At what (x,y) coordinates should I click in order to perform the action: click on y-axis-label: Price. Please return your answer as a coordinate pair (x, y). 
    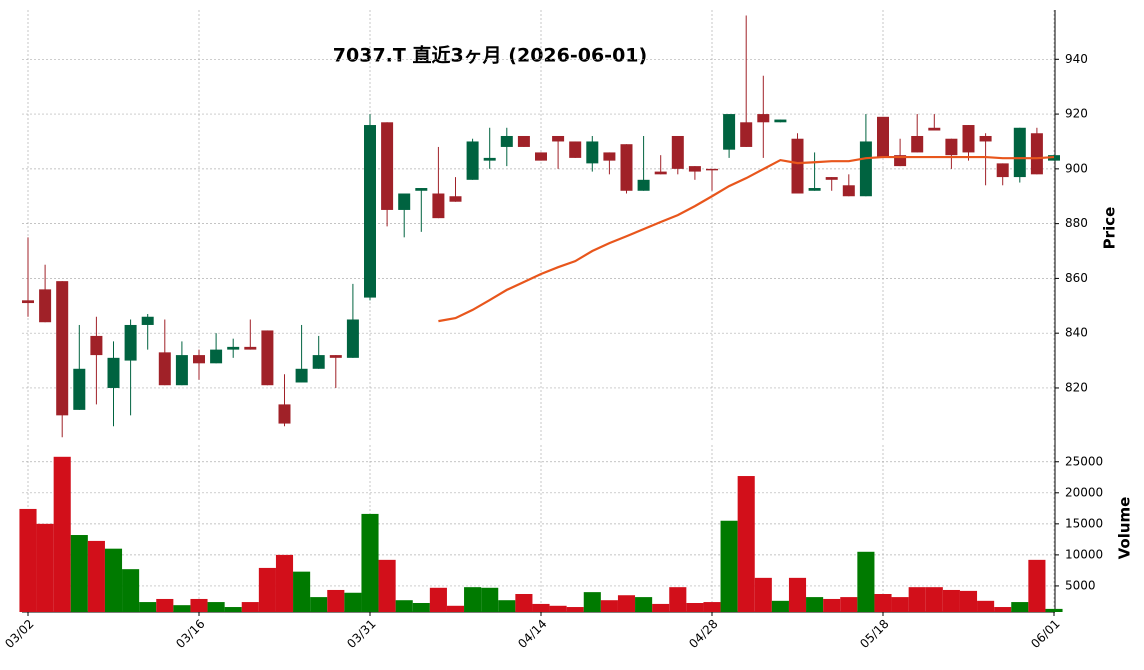
    Looking at the image, I should click on (1110, 228).